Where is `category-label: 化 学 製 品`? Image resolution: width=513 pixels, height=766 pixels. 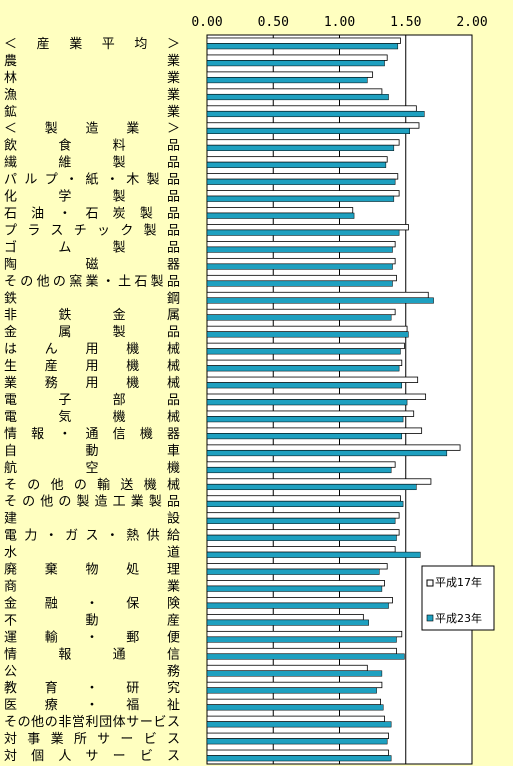 category-label: 化 学 製 品 is located at coordinates (92, 197).